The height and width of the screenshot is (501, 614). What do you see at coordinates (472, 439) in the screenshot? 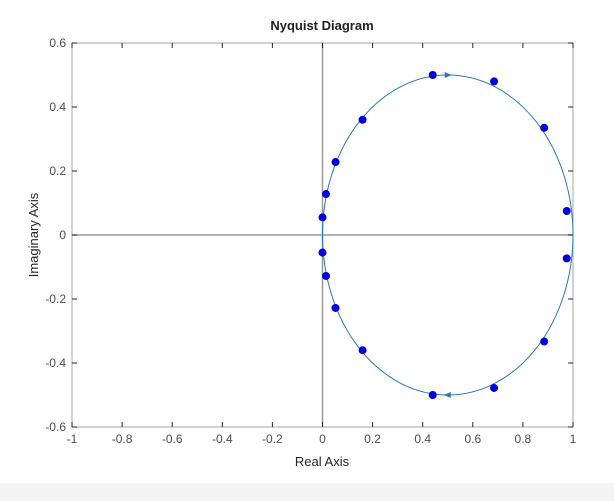
I see `x-tick-label: 0.6` at bounding box center [472, 439].